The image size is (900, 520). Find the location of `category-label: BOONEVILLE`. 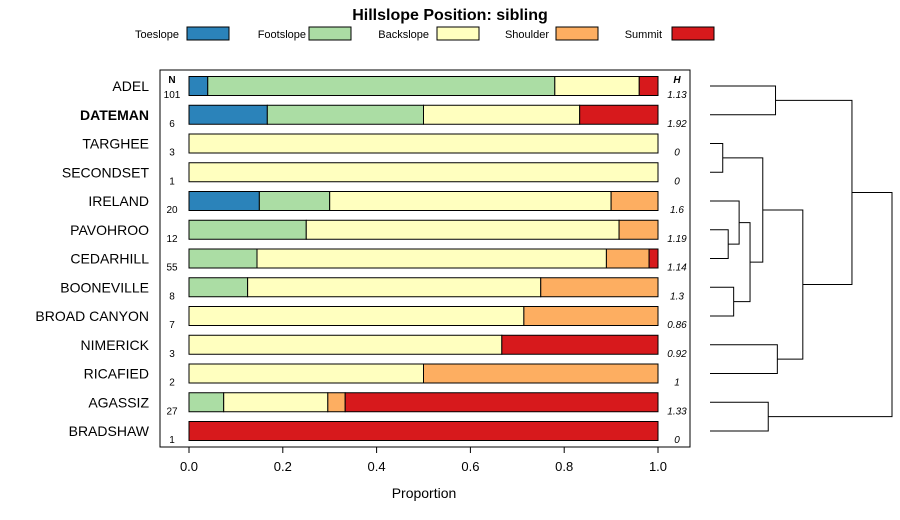

category-label: BOONEVILLE is located at coordinates (104, 287).